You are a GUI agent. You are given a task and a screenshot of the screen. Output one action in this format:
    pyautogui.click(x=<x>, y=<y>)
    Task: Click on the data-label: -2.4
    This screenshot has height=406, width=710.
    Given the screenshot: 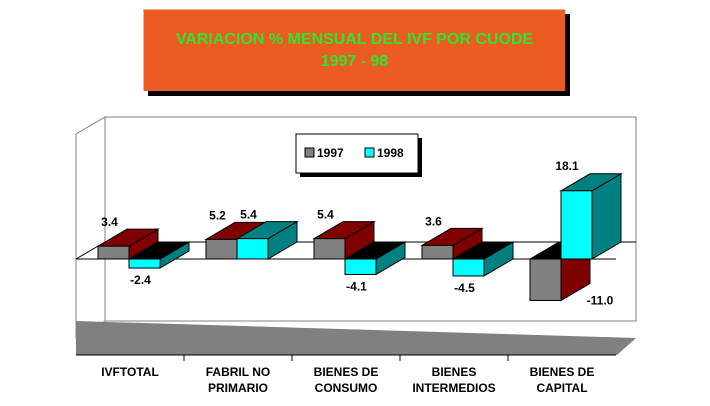 What is the action you would take?
    pyautogui.click(x=140, y=280)
    